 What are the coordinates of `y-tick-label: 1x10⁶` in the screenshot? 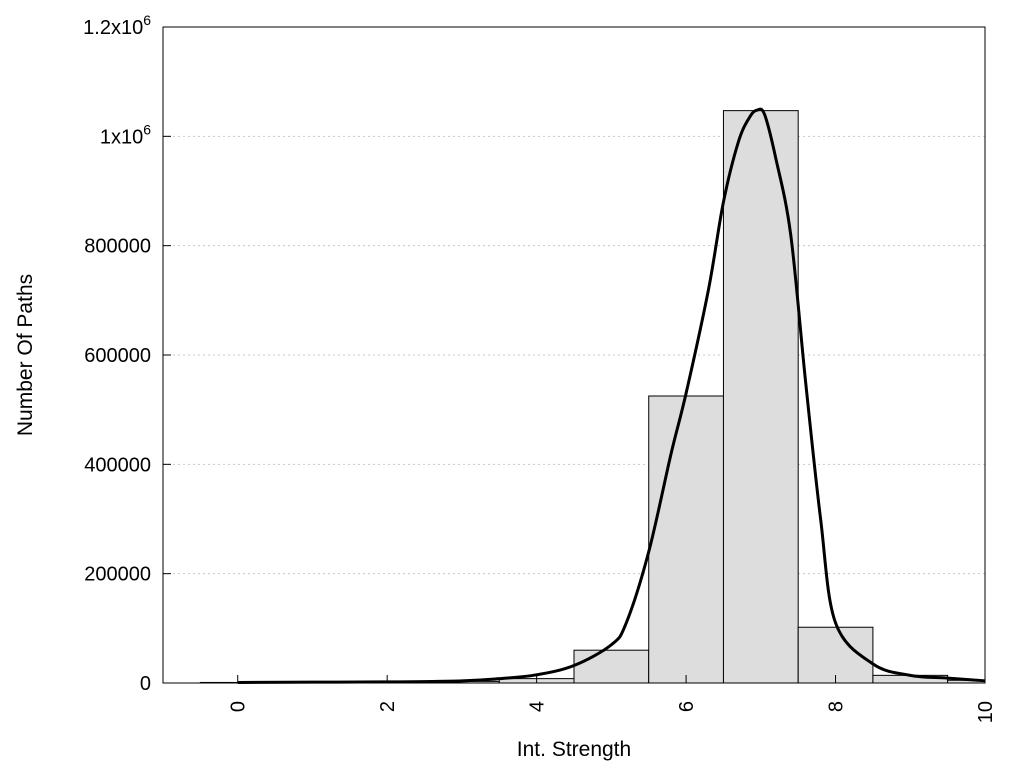 It's located at (125, 134).